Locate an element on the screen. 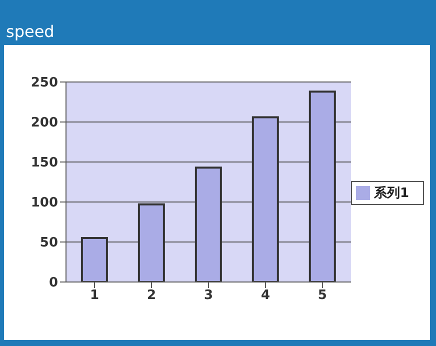 The width and height of the screenshot is (436, 346). x-tick-label: 4 is located at coordinates (265, 296).